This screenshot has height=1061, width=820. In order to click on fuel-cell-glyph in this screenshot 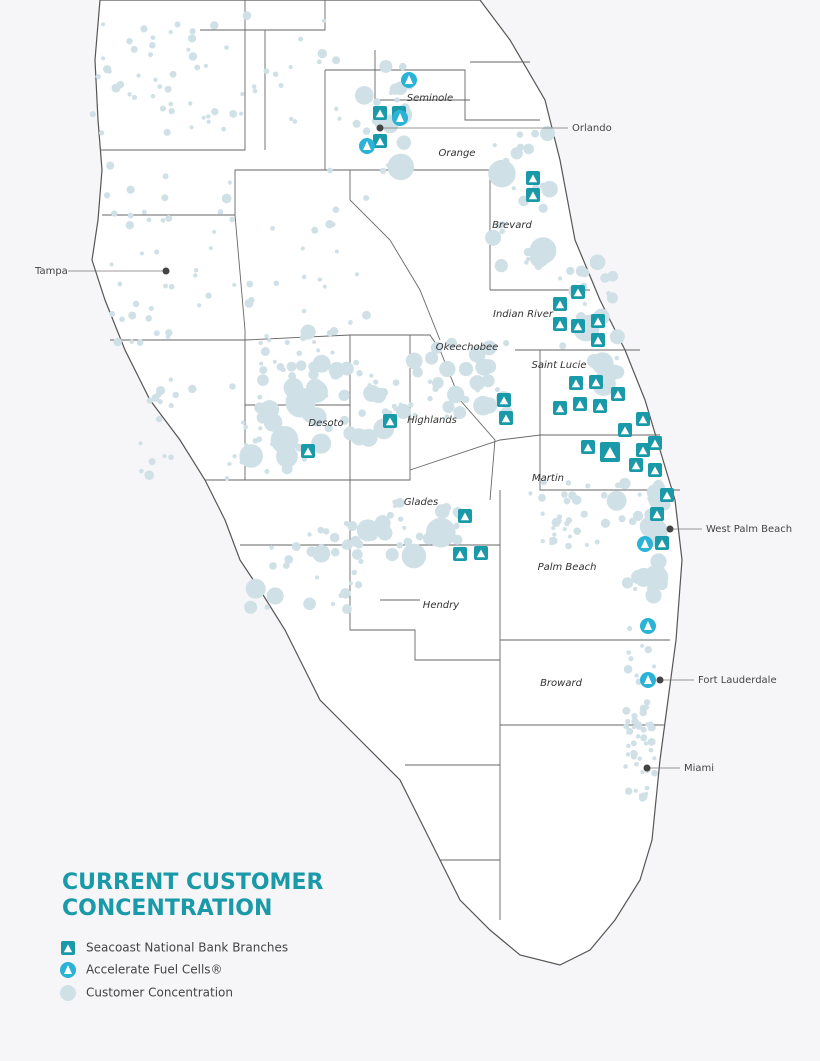, I will do `click(367, 145)`.